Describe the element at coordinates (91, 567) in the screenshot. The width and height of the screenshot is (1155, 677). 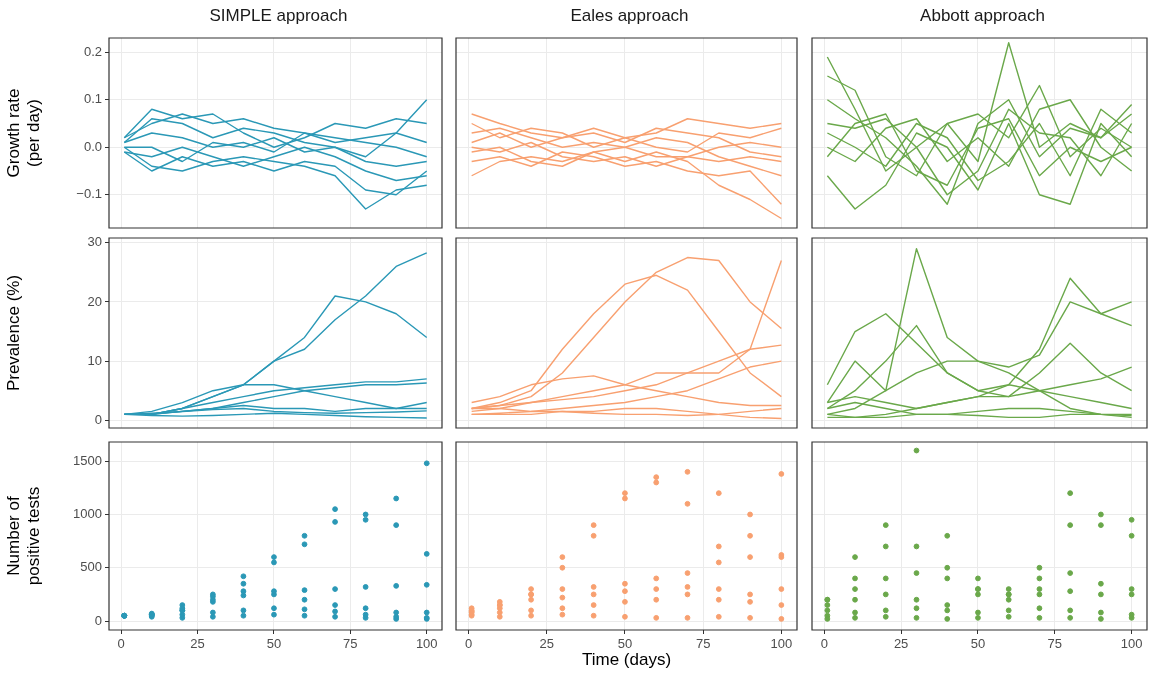
I see `y-tick-label: 500` at that location.